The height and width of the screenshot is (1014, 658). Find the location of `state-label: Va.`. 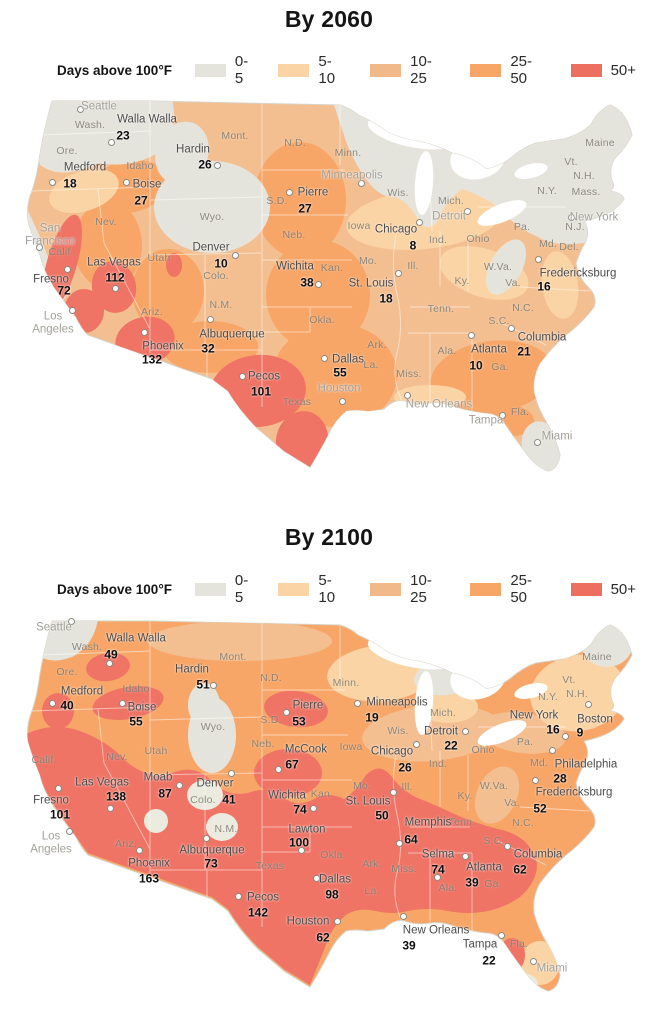

state-label: Va. is located at coordinates (512, 803).